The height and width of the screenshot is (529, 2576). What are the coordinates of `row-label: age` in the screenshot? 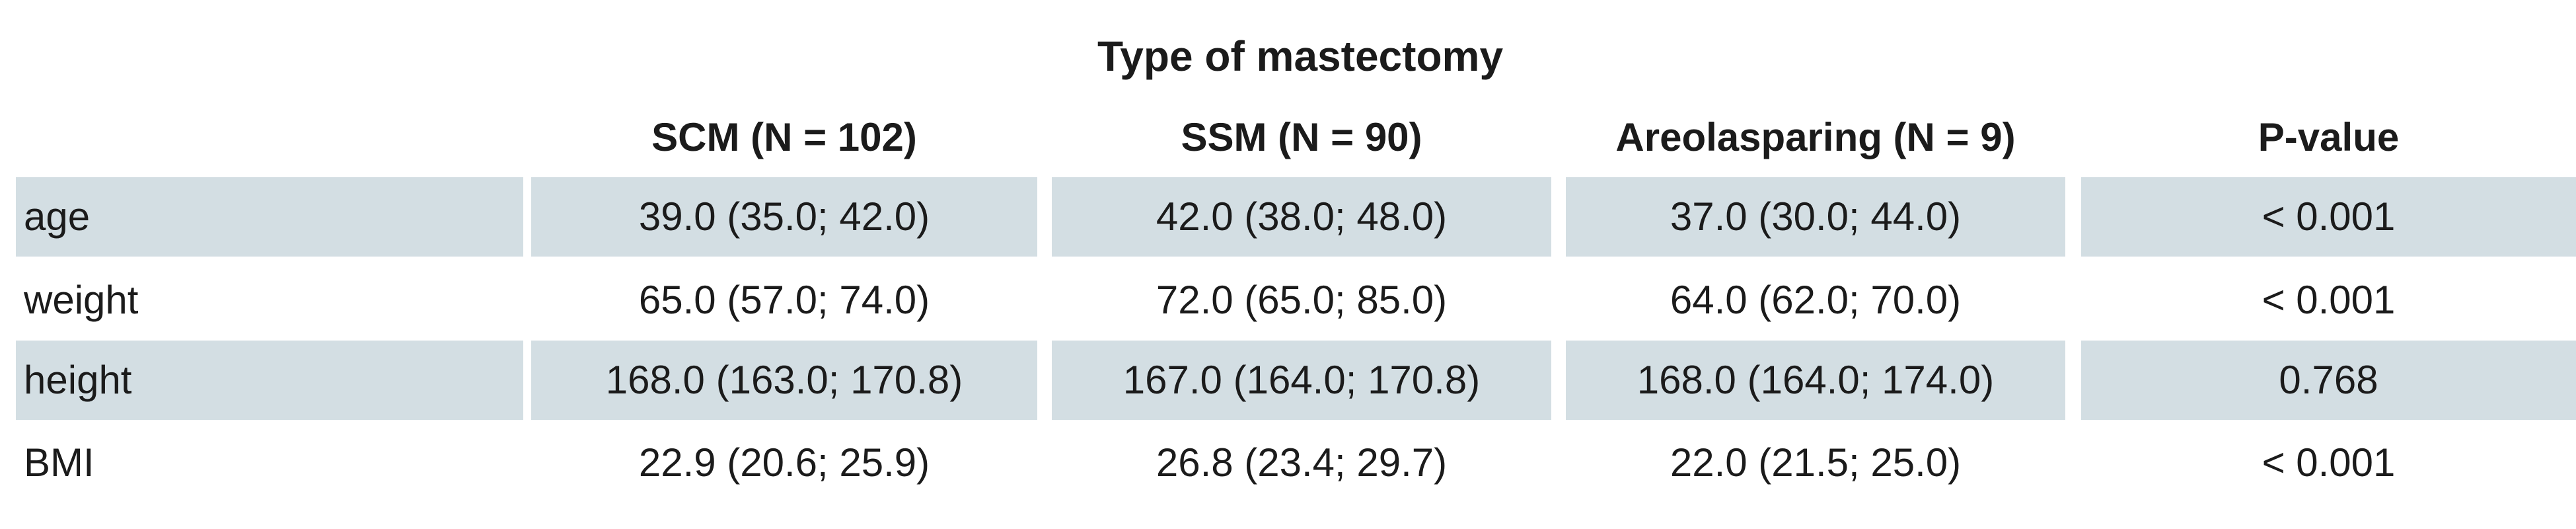 It's located at (269, 217).